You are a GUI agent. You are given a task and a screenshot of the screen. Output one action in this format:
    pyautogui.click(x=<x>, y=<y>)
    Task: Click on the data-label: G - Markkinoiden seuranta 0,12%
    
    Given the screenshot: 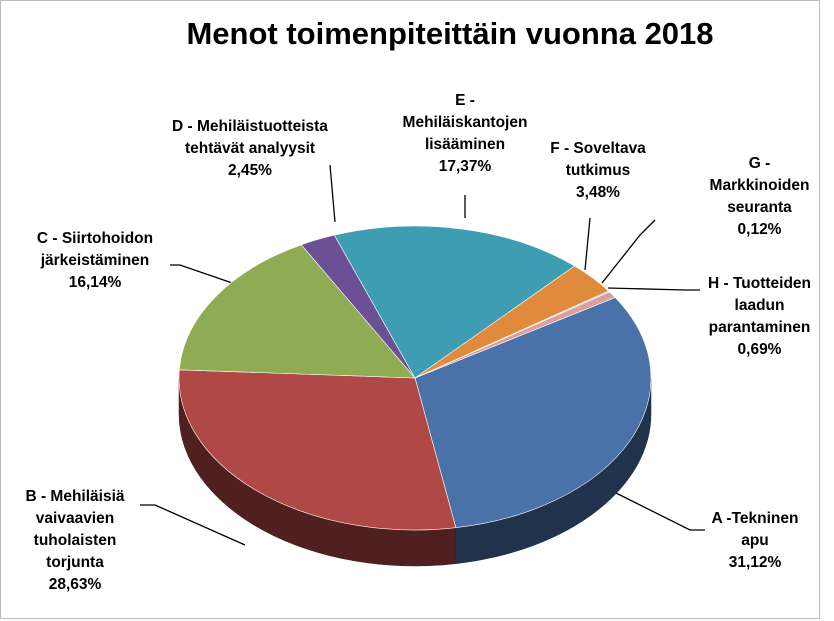 What is the action you would take?
    pyautogui.click(x=759, y=197)
    